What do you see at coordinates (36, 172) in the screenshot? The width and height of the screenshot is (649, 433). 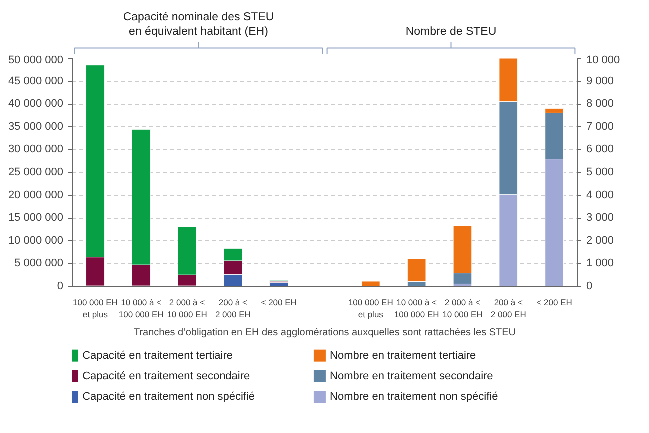 I see `y-tick-label: 25 000 000` at bounding box center [36, 172].